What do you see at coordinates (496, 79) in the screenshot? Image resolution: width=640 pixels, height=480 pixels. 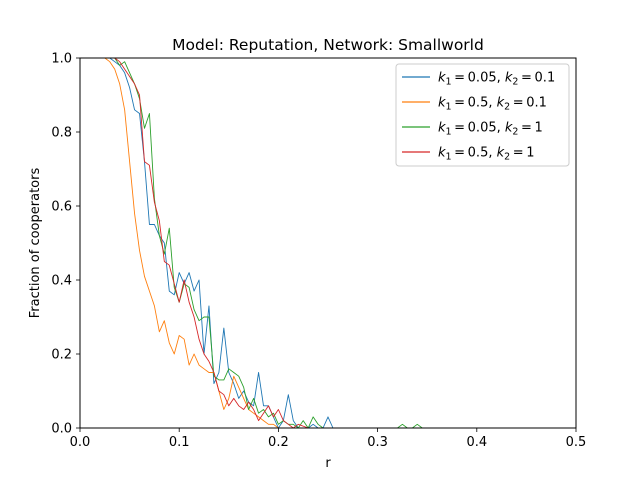 I see `legend-label-1: k1 = 0.05, k2 = 0.1` at bounding box center [496, 79].